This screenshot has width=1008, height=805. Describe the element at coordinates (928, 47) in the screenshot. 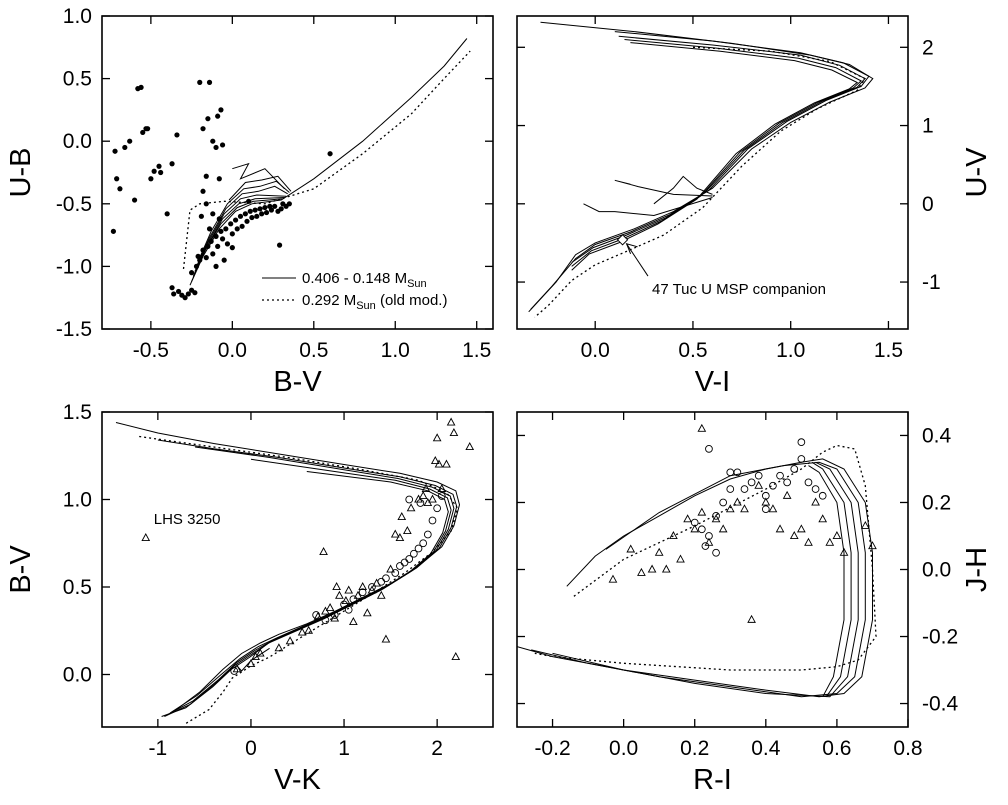

I see `y-tick-label: 2` at that location.